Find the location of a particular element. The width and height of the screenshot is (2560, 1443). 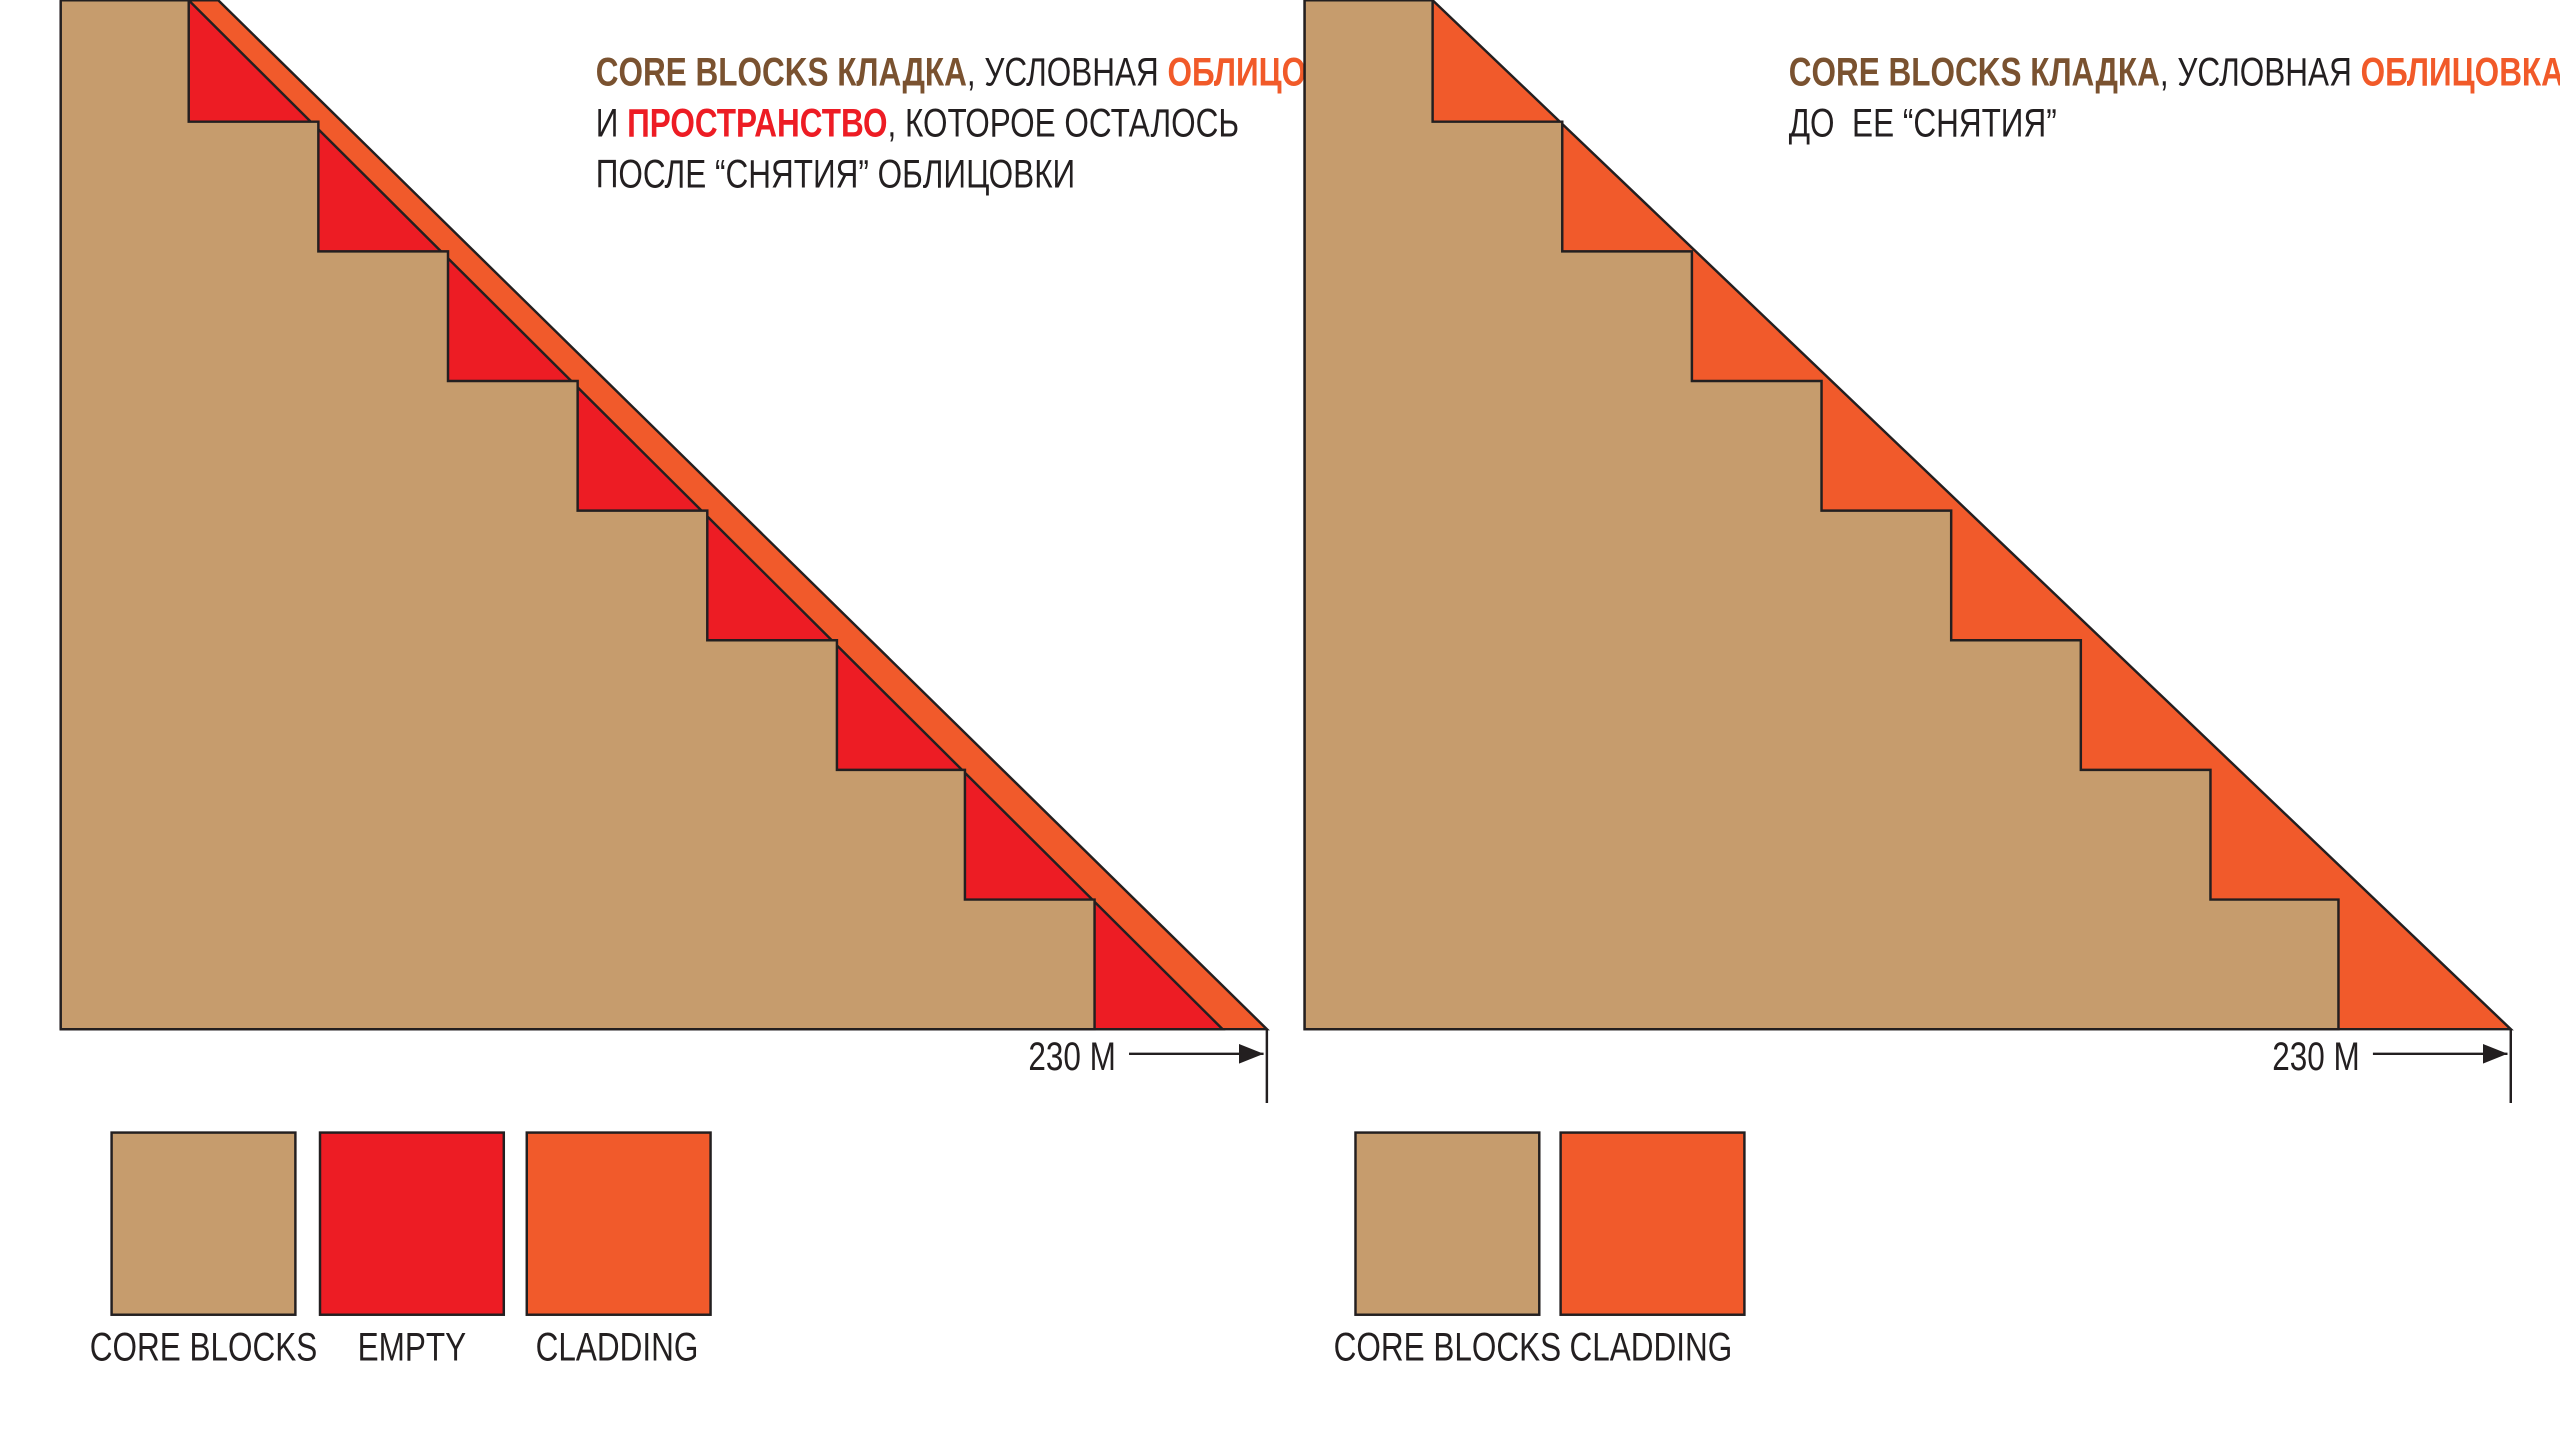

left-legend: CORE BLOCKS EMPTY CLADDING is located at coordinates (401, 1250).